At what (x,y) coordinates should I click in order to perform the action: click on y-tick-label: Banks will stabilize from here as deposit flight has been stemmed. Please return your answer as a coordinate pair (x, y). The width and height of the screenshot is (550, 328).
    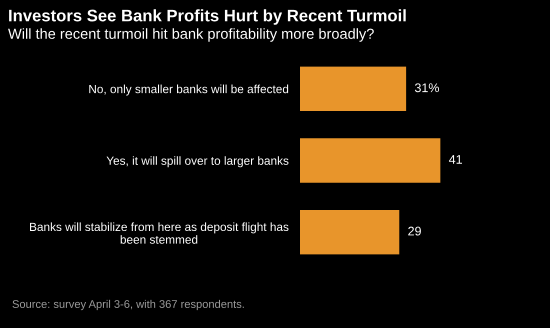
    Looking at the image, I should click on (159, 233).